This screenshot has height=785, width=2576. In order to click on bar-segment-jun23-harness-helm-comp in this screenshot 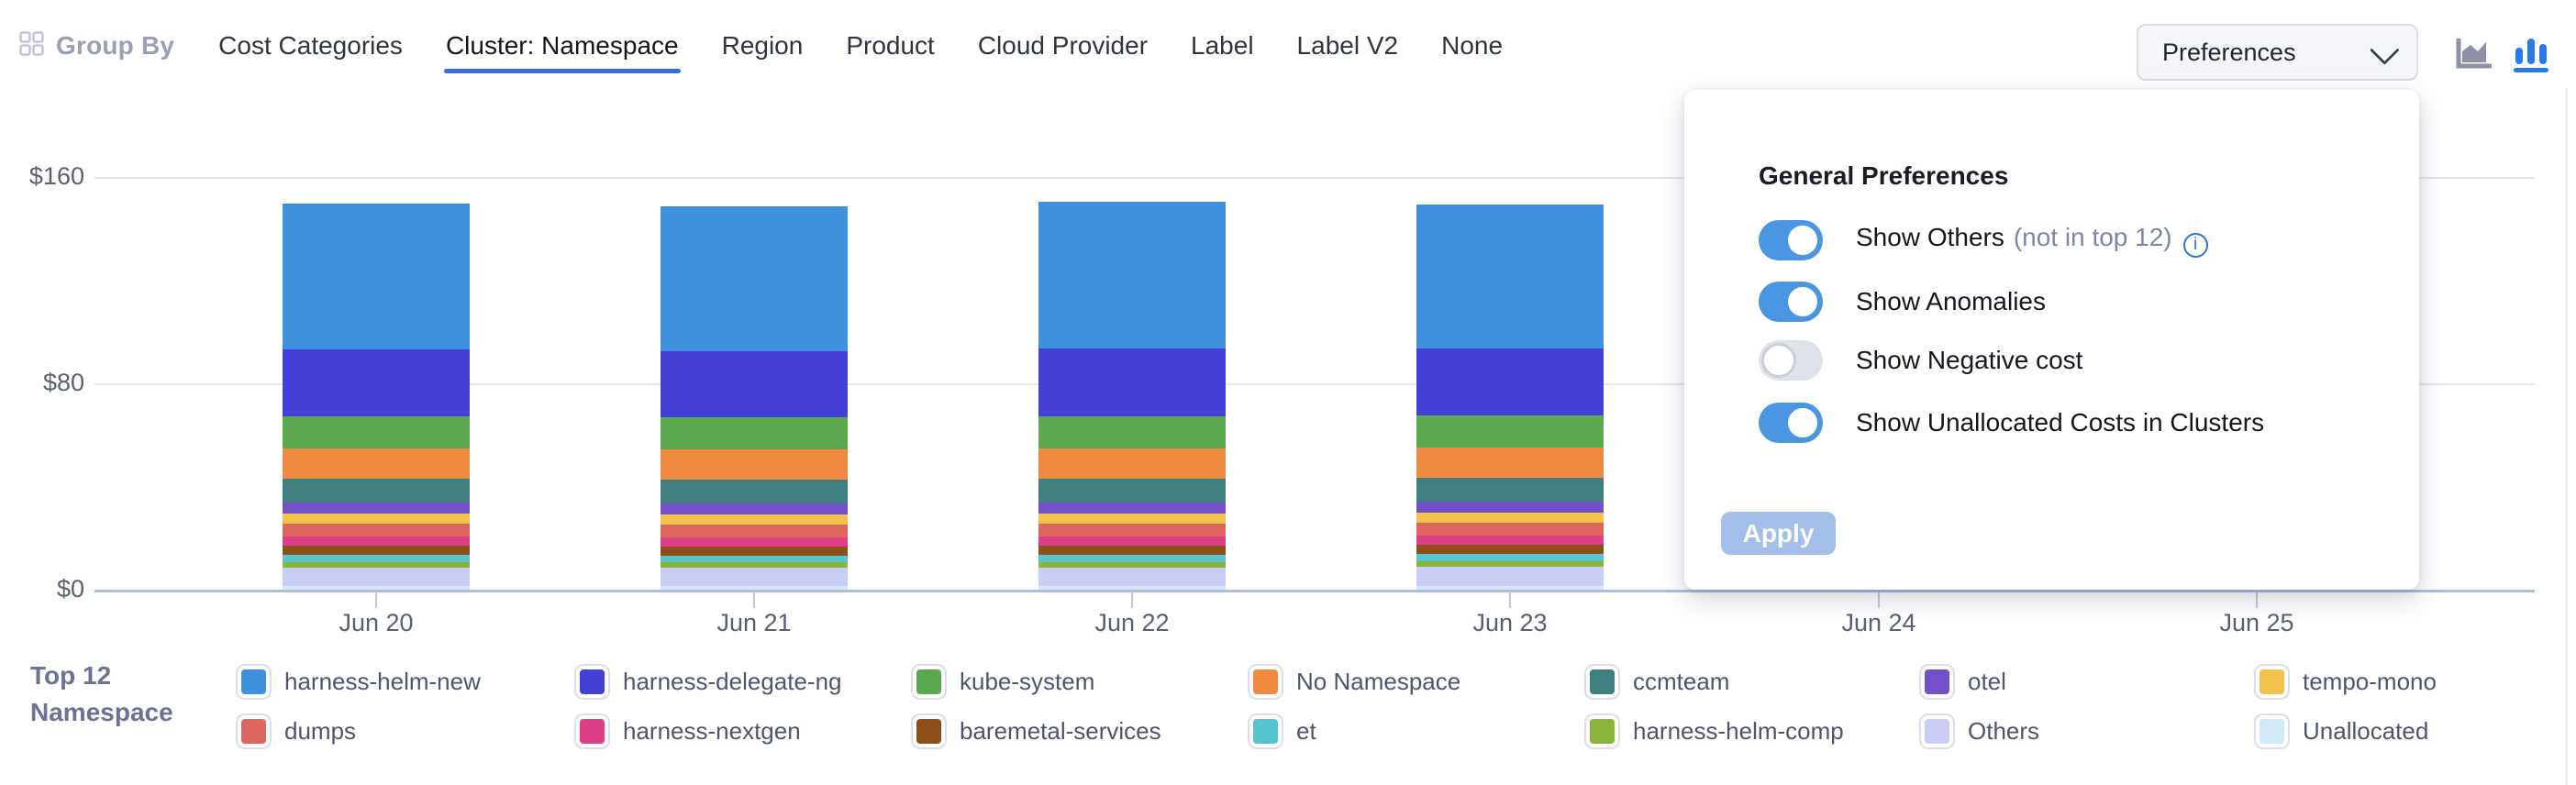, I will do `click(1510, 564)`.